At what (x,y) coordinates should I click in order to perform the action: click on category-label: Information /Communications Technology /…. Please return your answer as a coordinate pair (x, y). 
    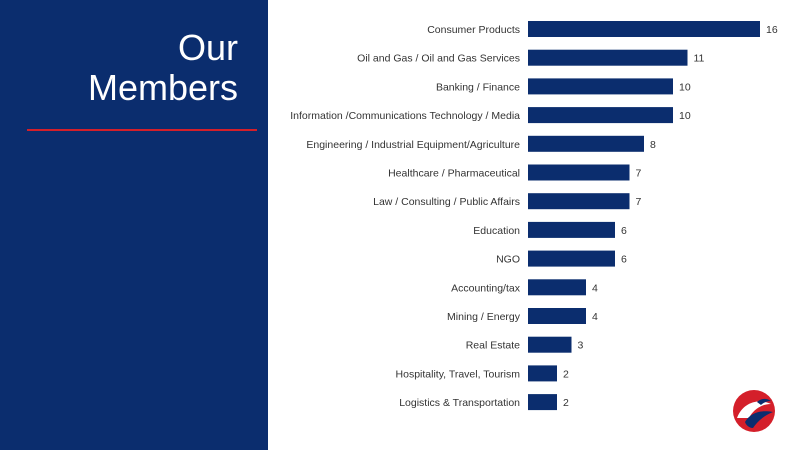
    Looking at the image, I should click on (405, 116).